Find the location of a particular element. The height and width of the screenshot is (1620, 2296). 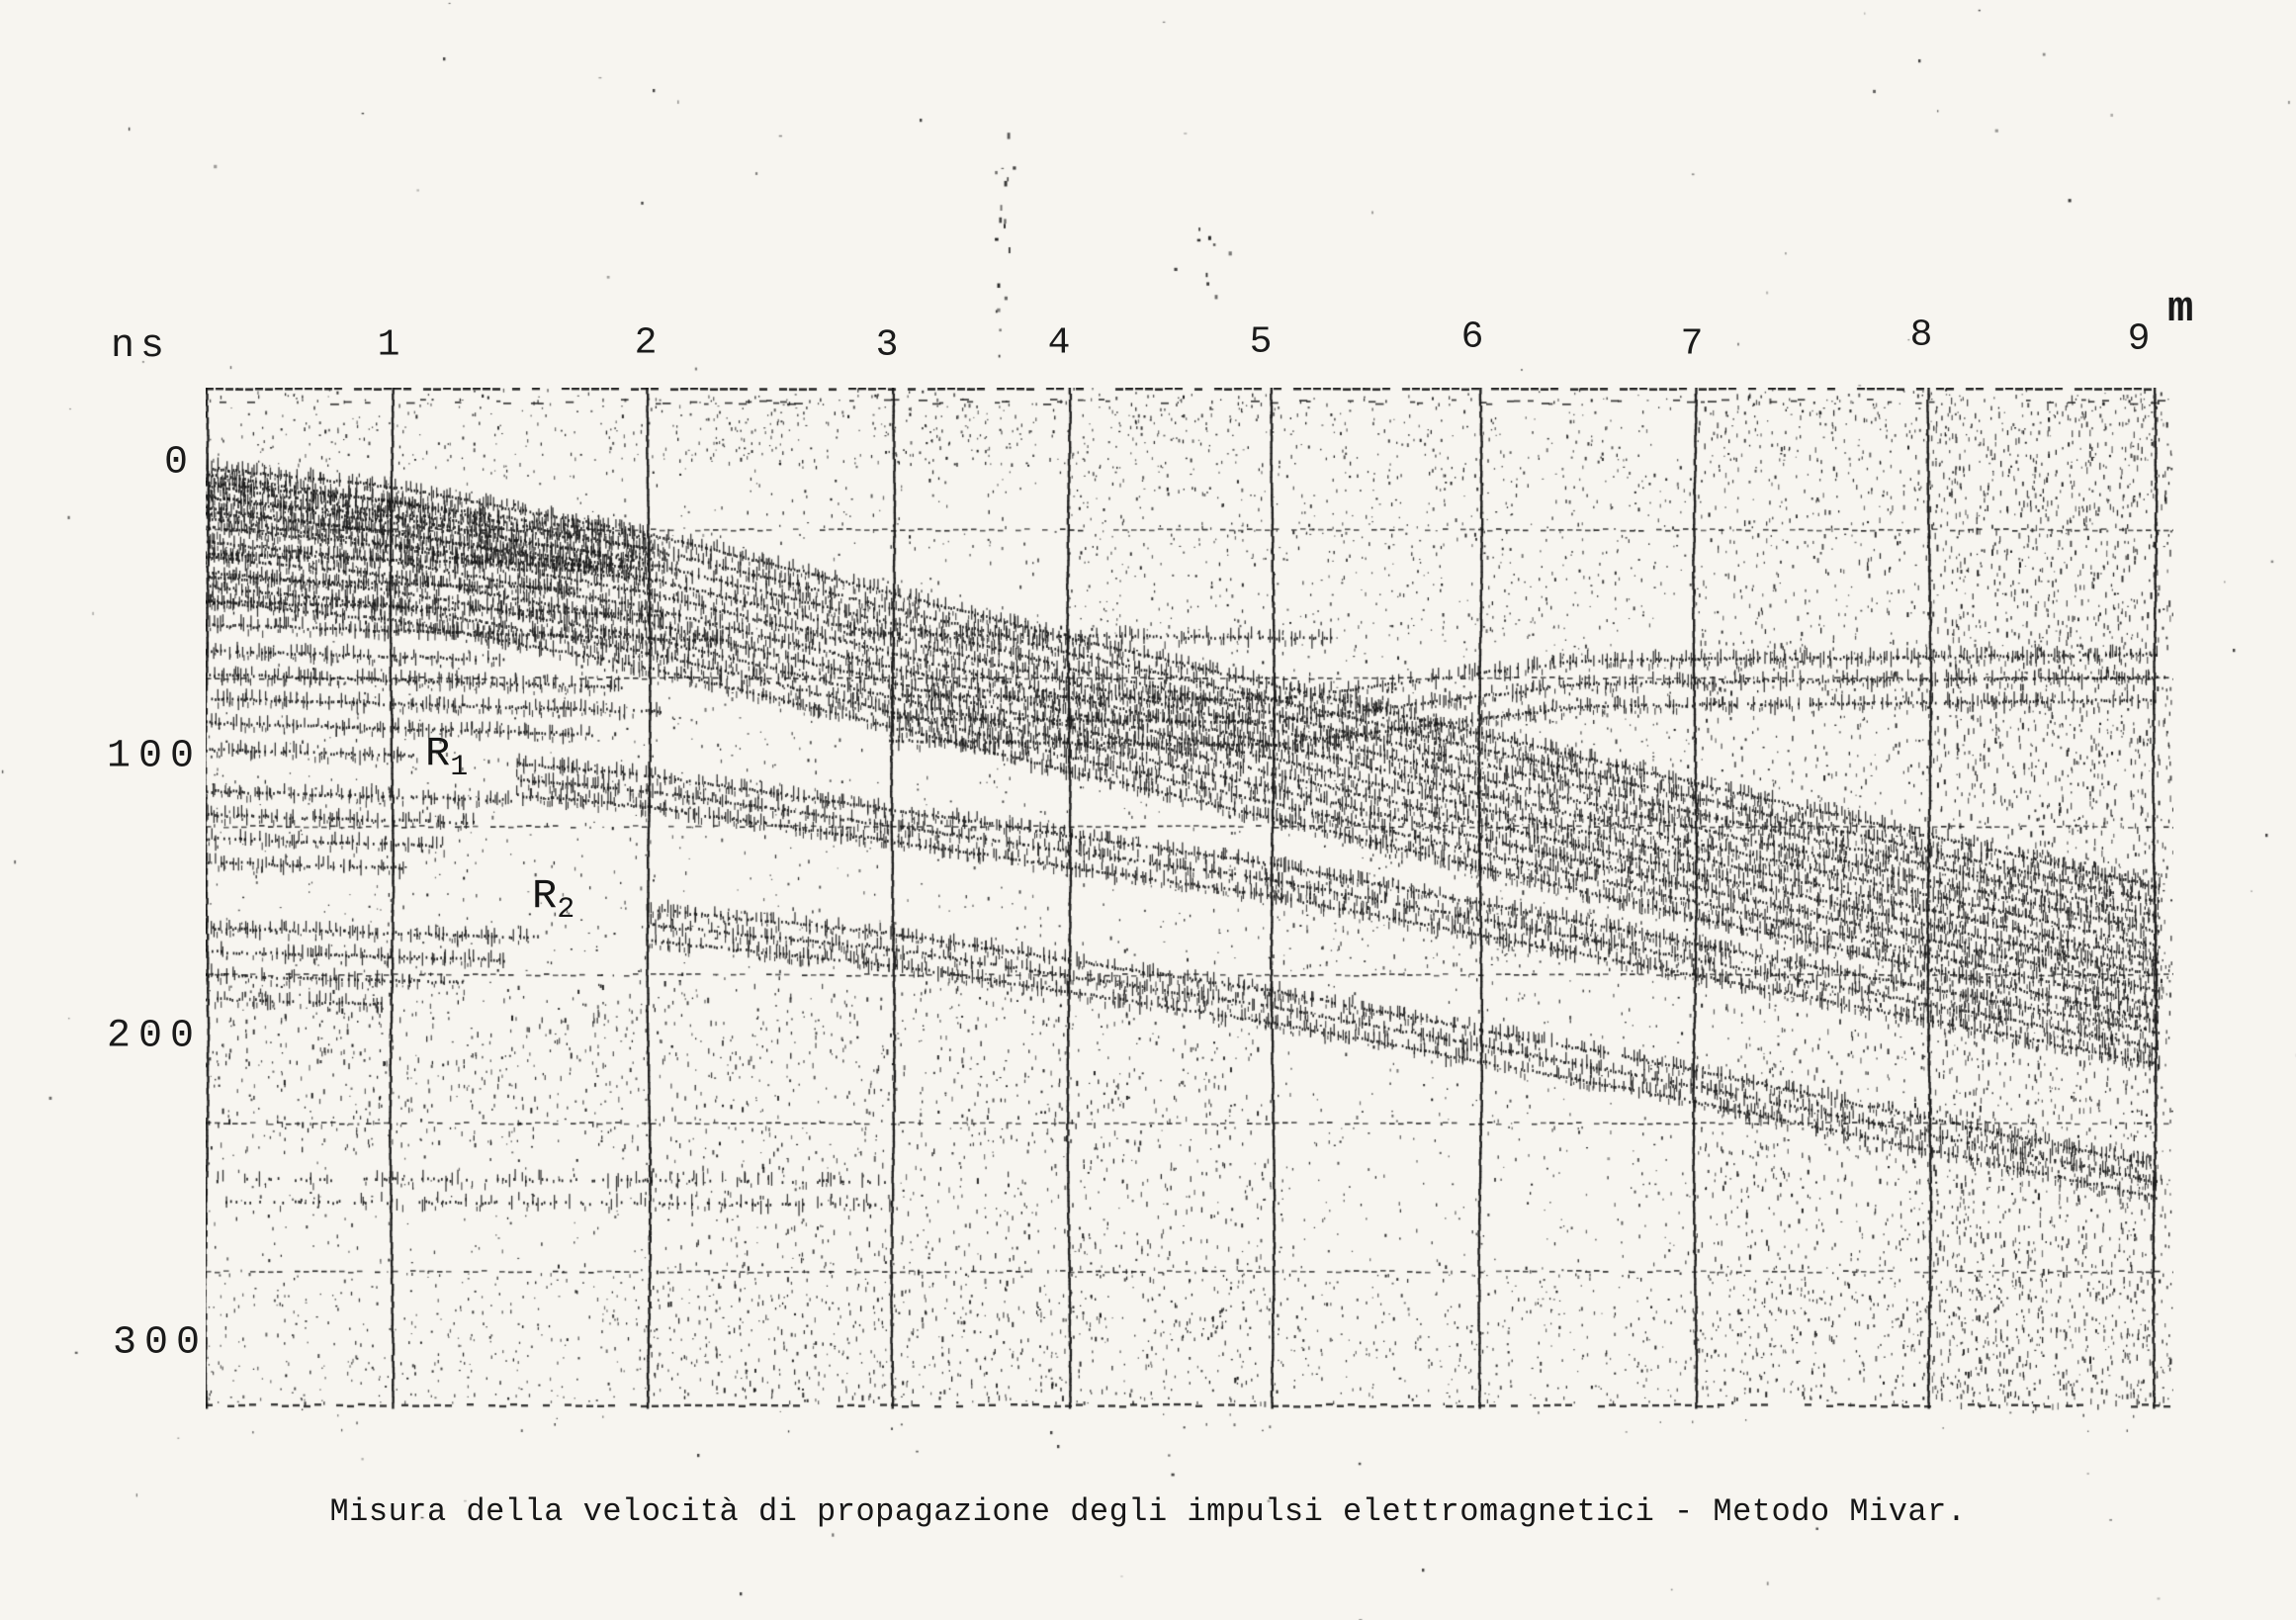

distance-tick-8: 8 is located at coordinates (1921, 335).